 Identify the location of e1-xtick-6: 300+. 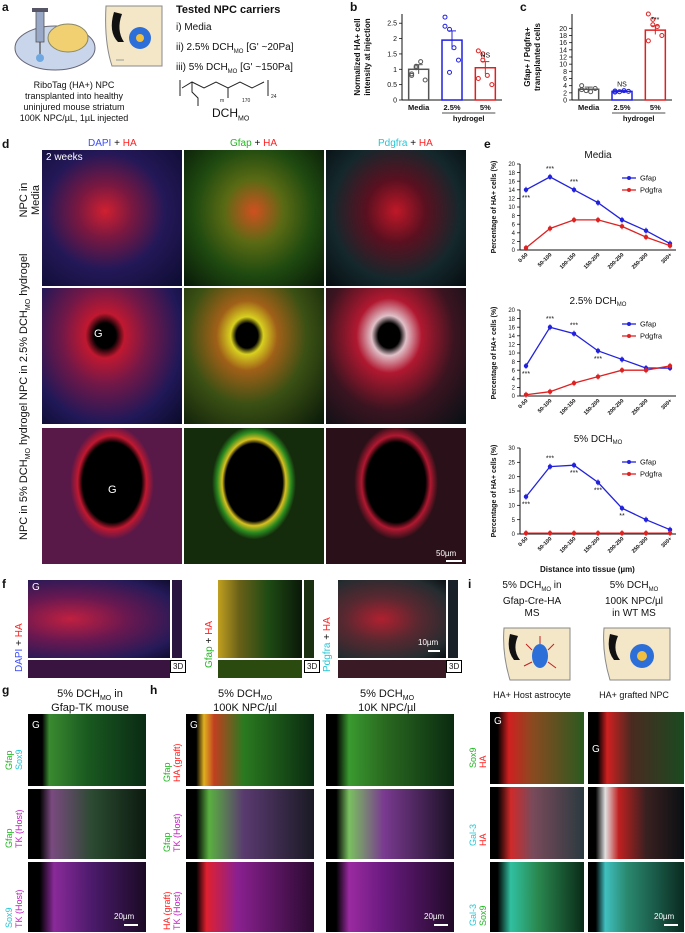
(666, 258).